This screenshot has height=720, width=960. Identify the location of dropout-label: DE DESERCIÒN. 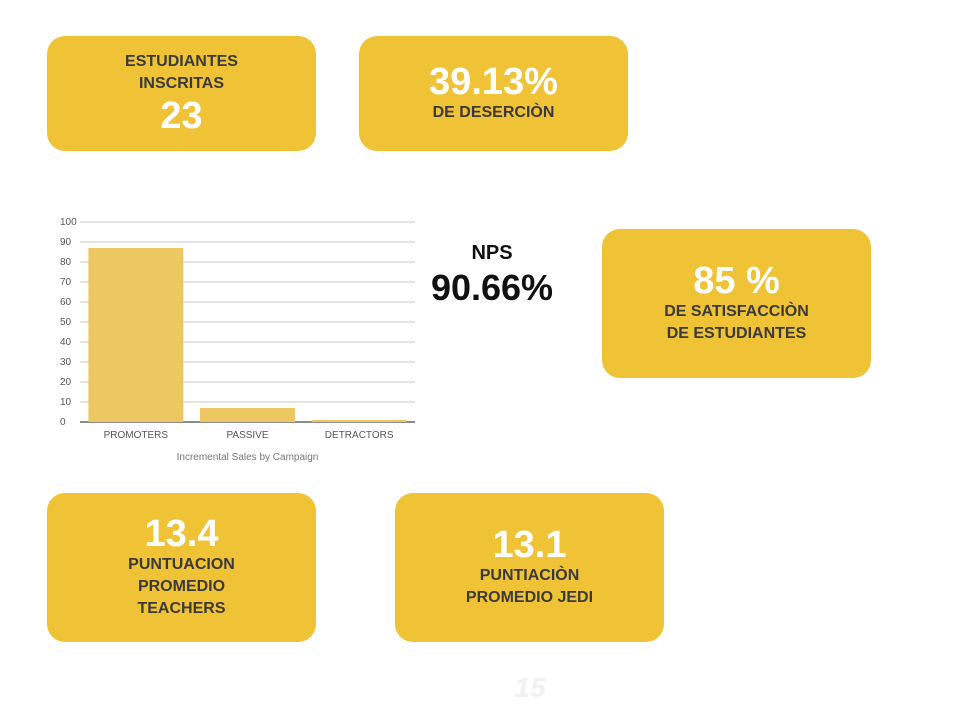
(493, 113).